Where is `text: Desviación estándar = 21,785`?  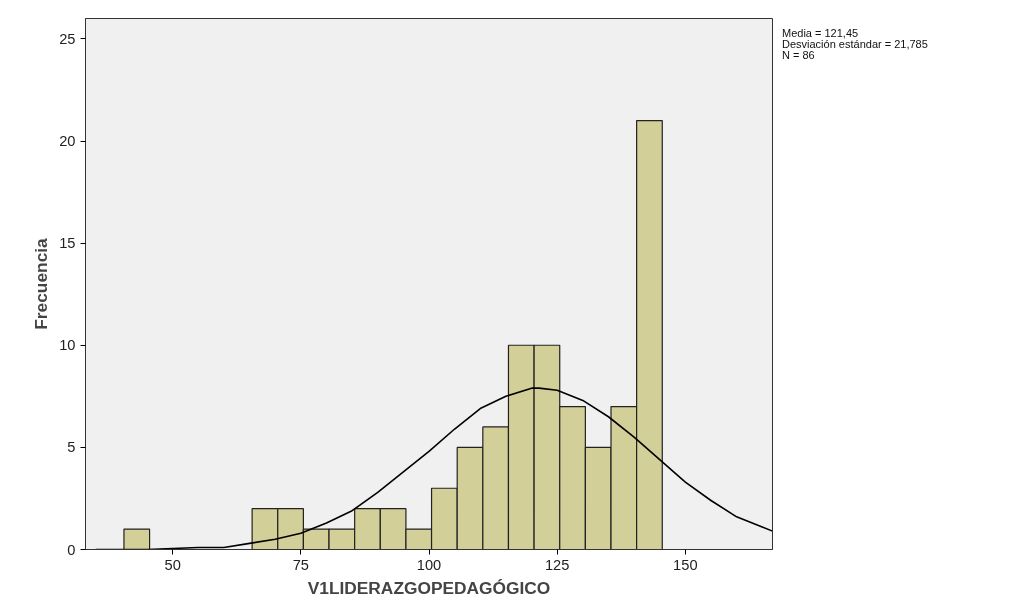
text: Desviación estándar = 21,785 is located at coordinates (855, 44).